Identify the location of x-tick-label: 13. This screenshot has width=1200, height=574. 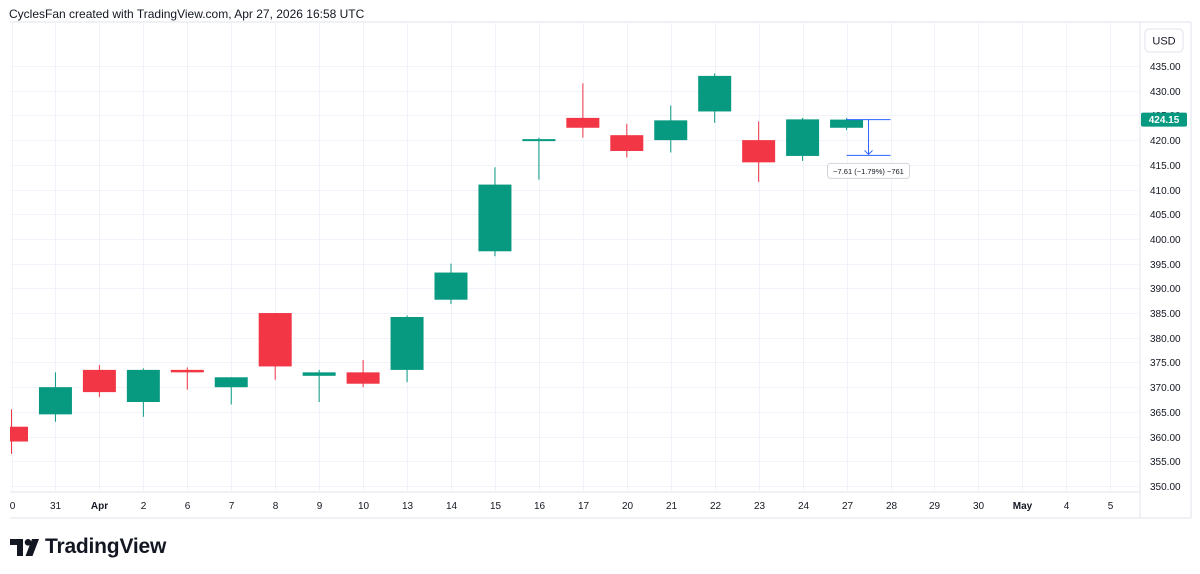
(408, 506).